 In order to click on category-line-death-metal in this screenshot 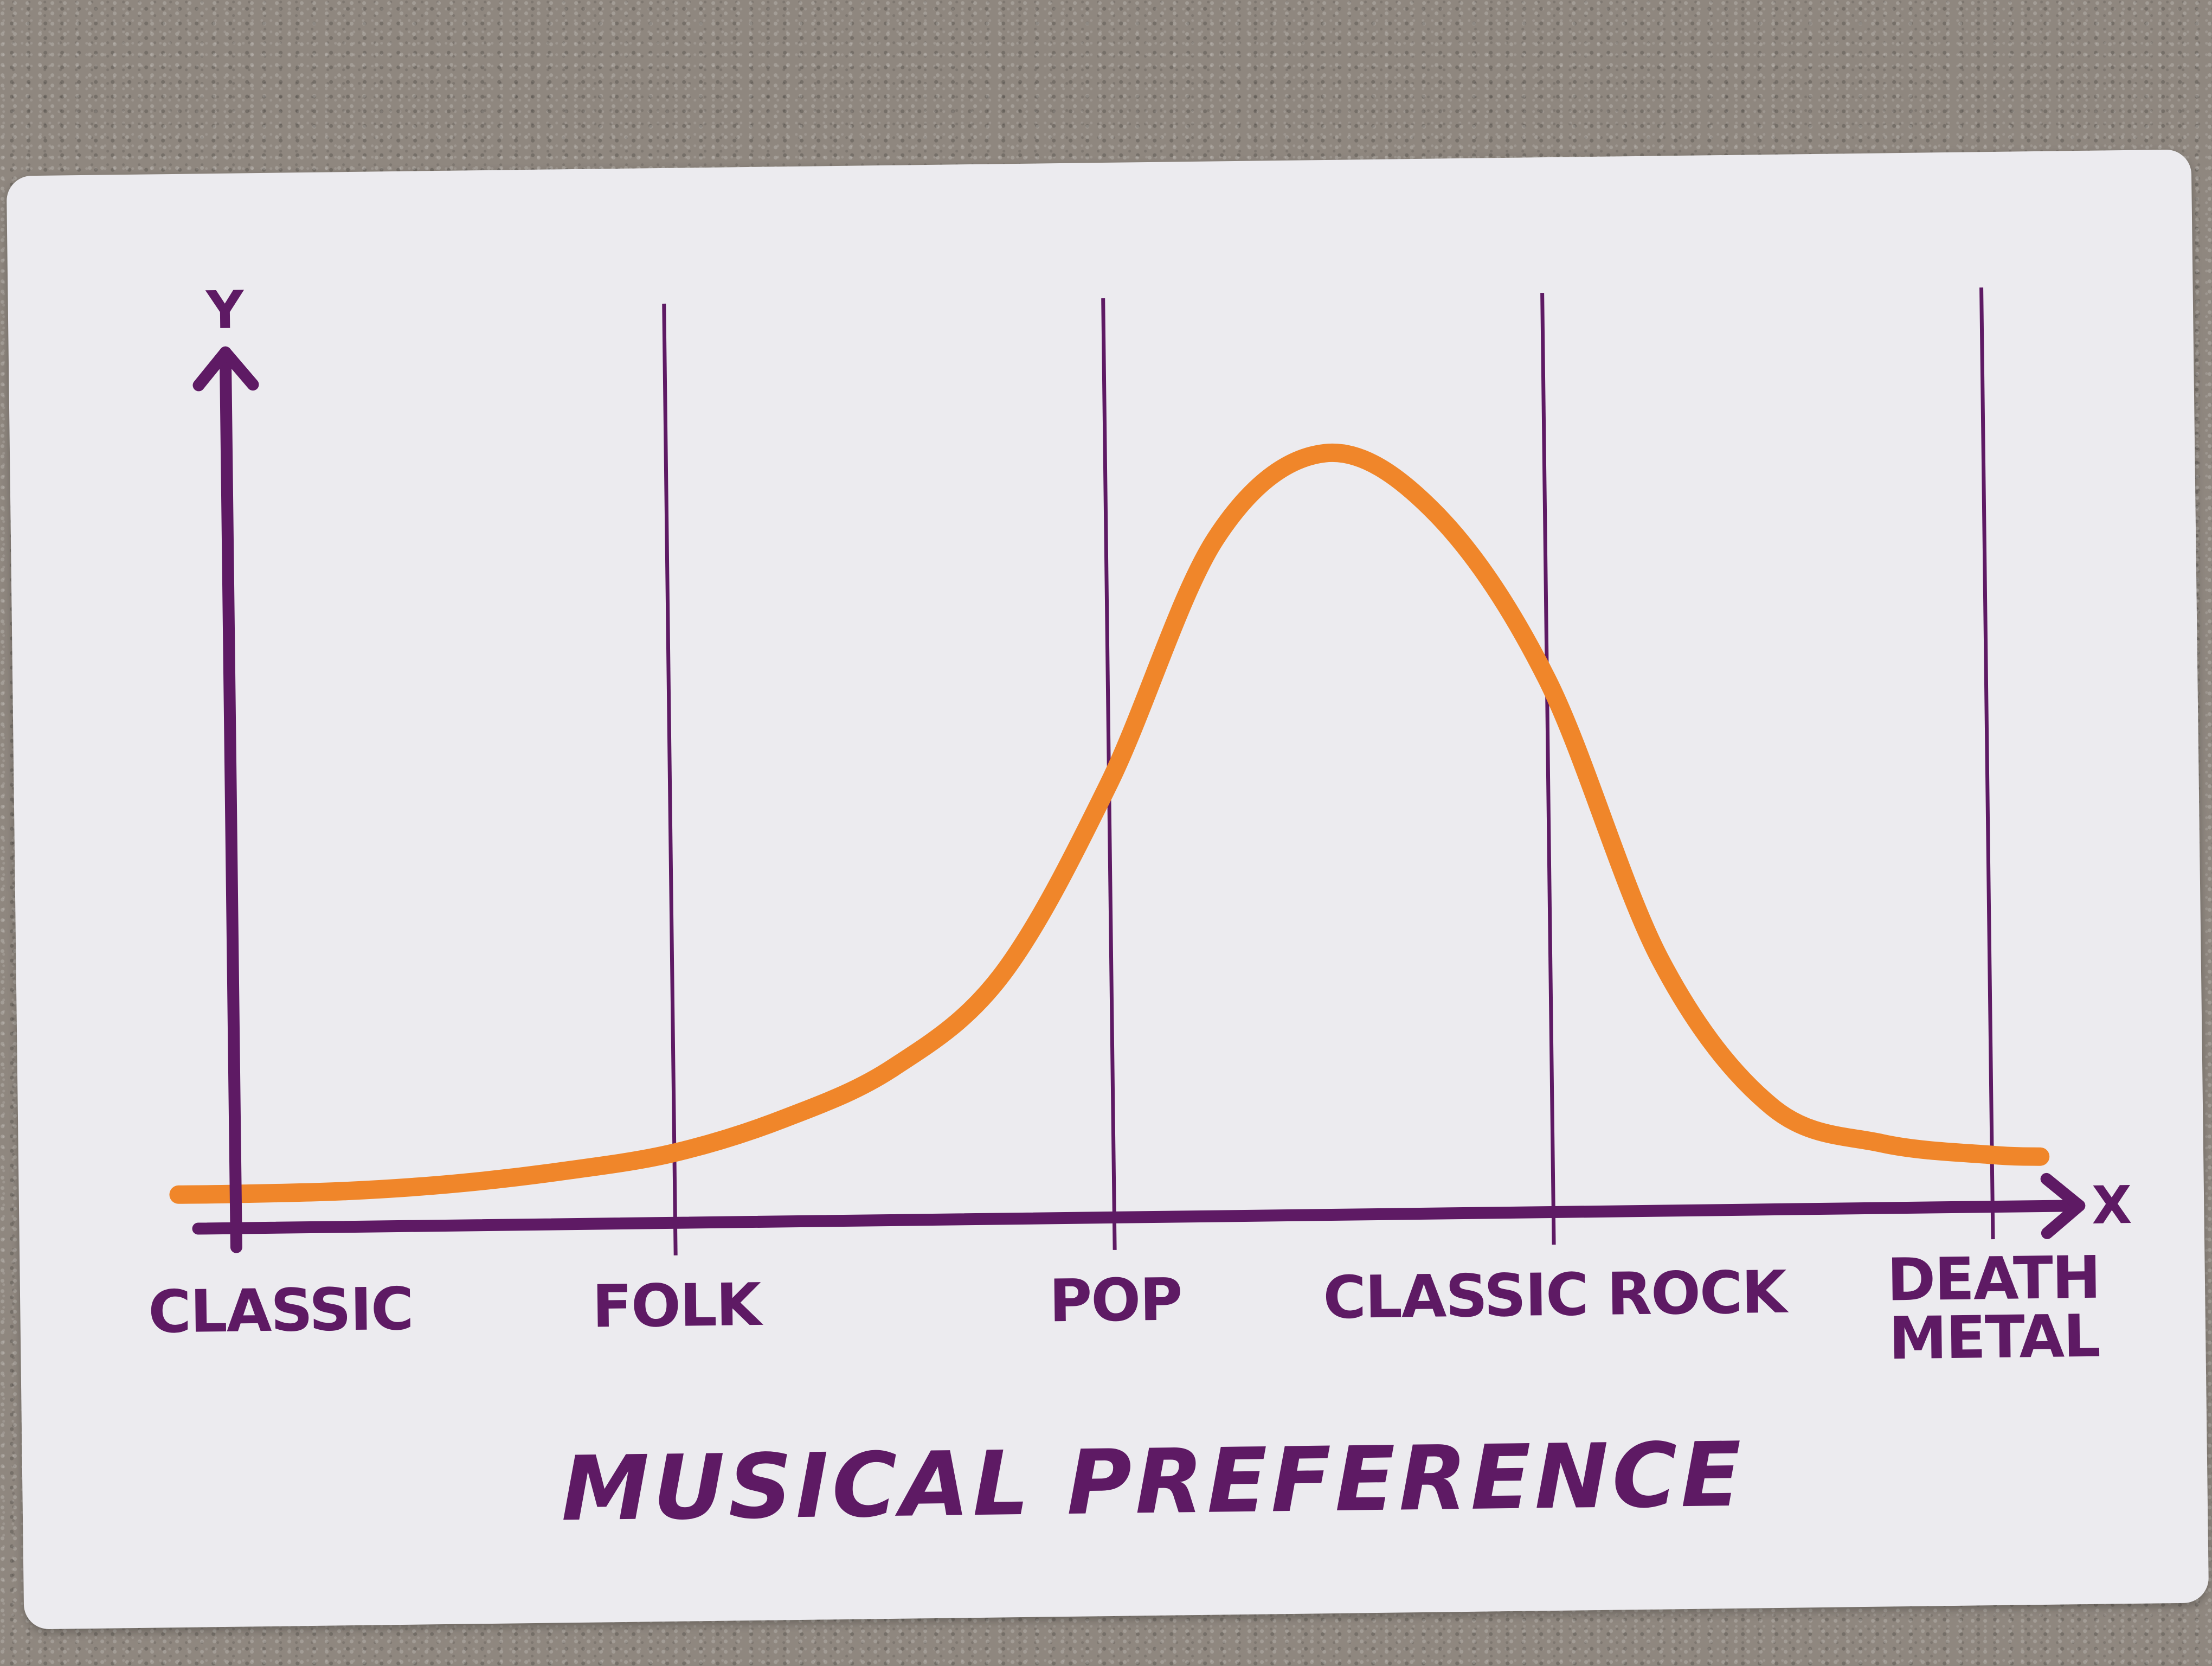, I will do `click(1987, 763)`.